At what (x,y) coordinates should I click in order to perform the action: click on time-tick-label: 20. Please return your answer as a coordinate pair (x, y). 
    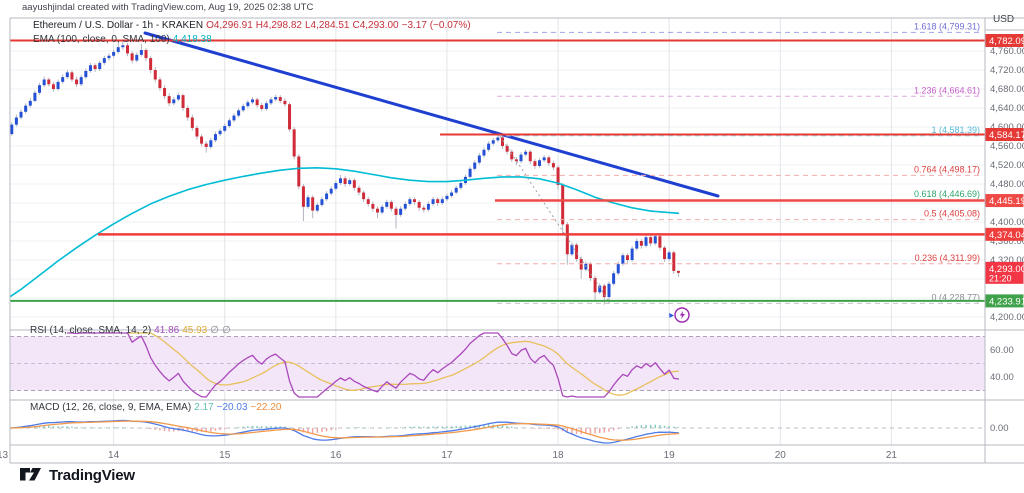
    Looking at the image, I should click on (781, 455).